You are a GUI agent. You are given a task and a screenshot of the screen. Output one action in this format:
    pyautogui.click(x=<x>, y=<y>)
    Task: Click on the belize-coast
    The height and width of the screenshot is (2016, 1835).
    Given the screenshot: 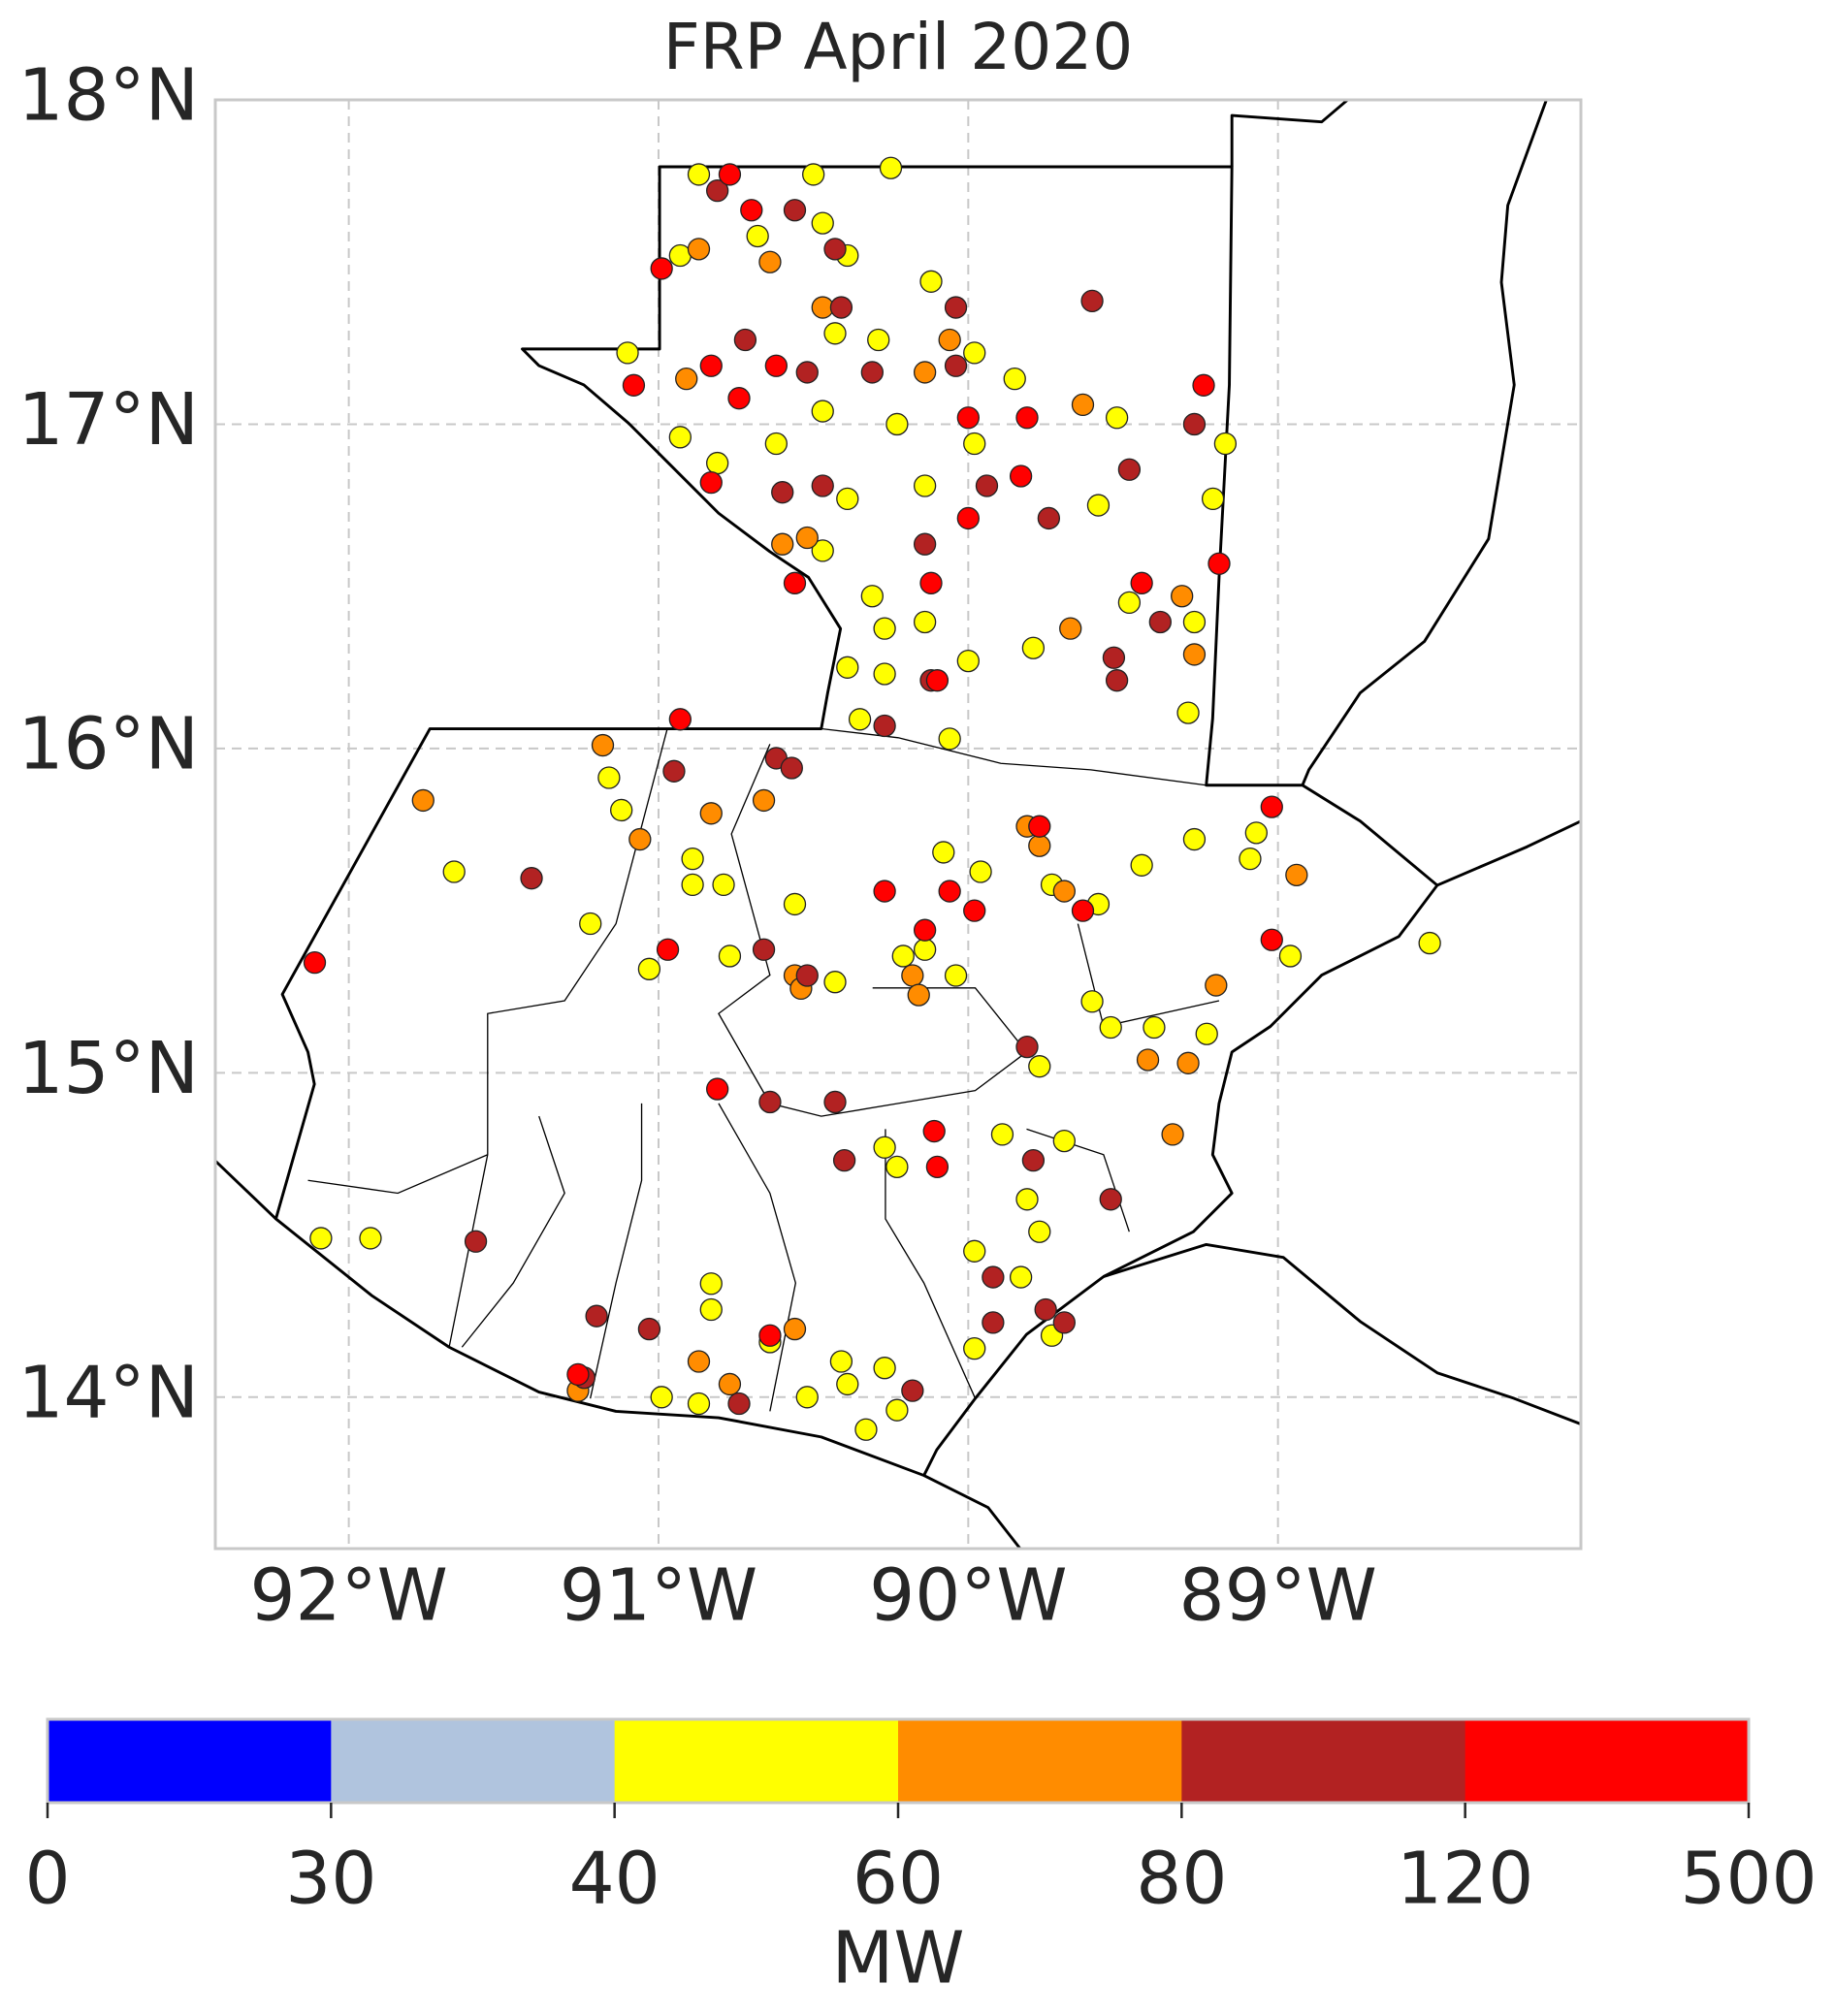 What is the action you would take?
    pyautogui.click(x=1424, y=443)
    